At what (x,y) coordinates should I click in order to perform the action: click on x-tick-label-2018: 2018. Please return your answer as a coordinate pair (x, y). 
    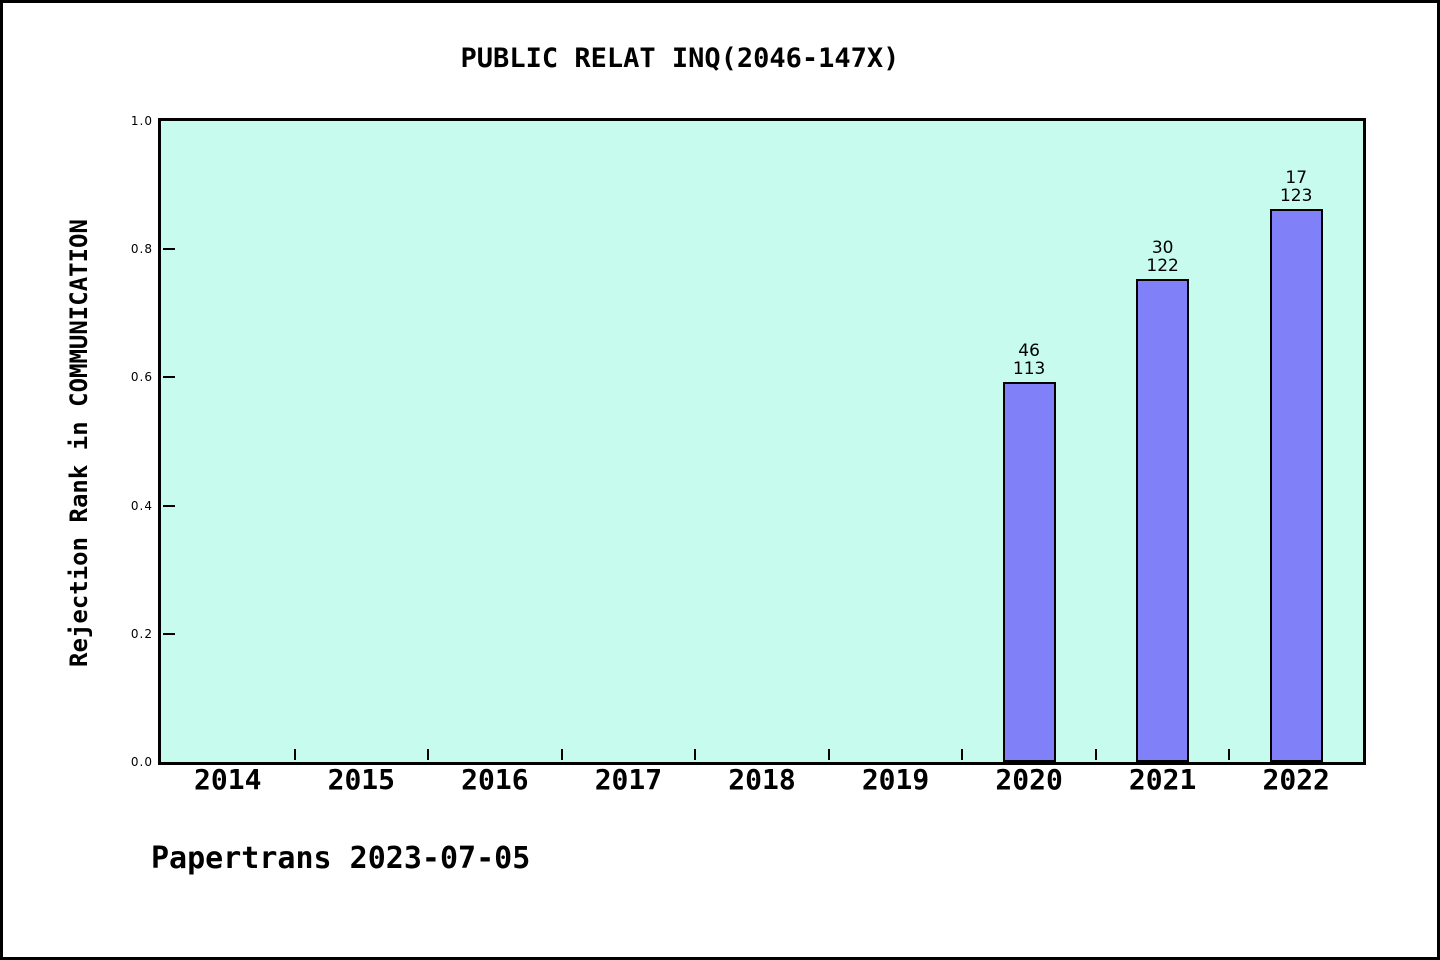
    Looking at the image, I should click on (762, 779).